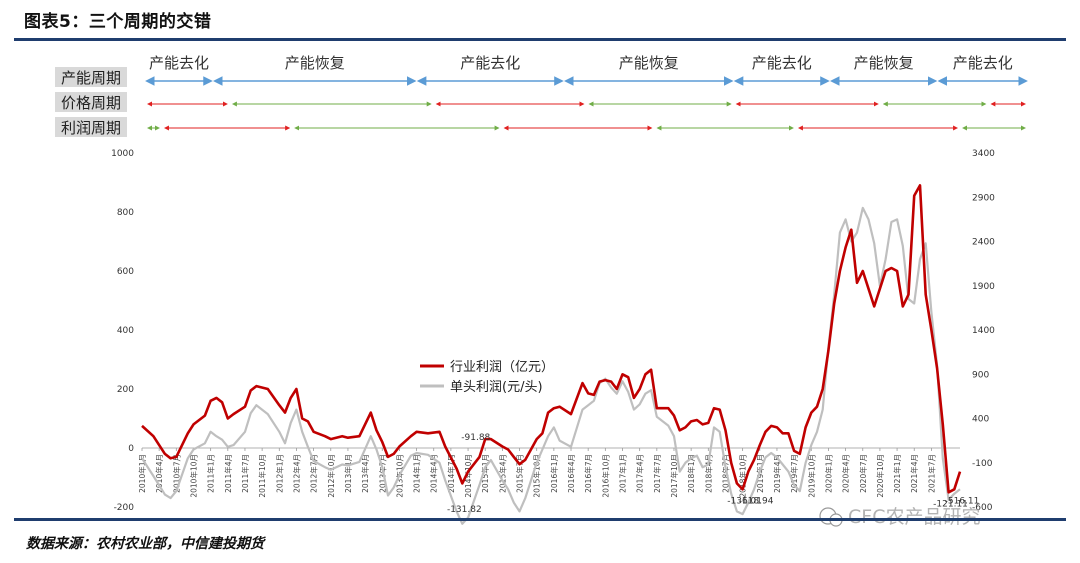 This screenshot has height=563, width=1080. Describe the element at coordinates (502, 367) in the screenshot. I see `legend-label: 行业利润（亿元）` at that location.